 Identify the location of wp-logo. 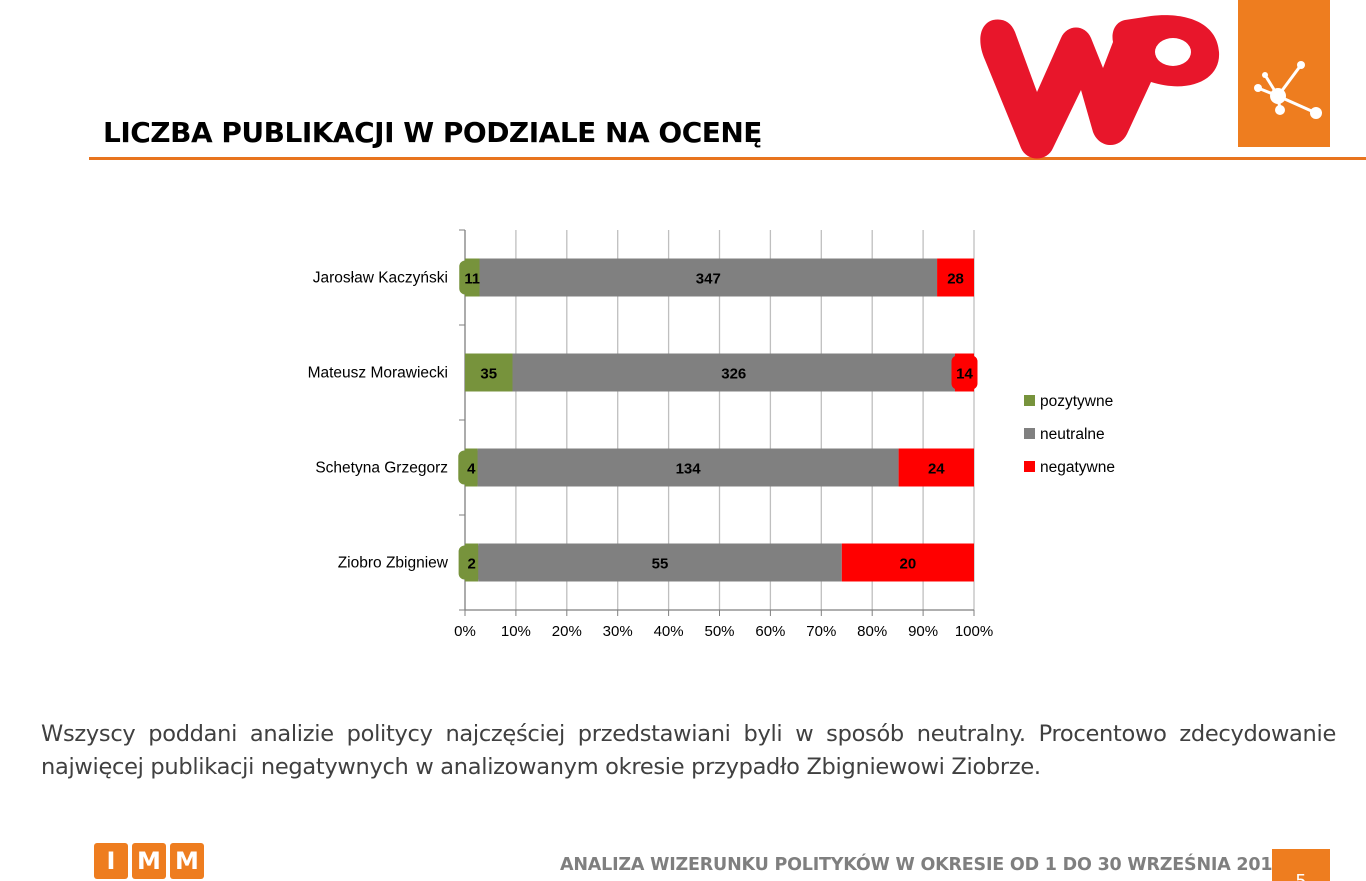
(1100, 87).